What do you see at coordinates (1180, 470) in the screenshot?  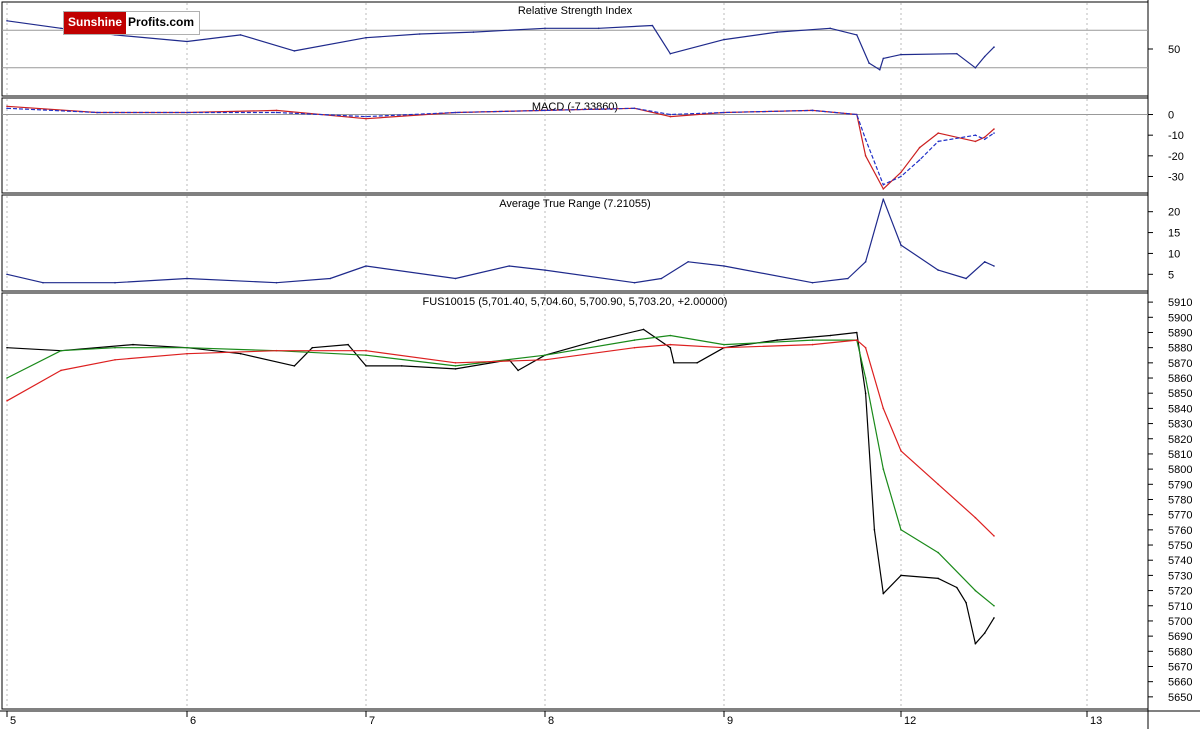 I see `y-tick-label: 5800` at bounding box center [1180, 470].